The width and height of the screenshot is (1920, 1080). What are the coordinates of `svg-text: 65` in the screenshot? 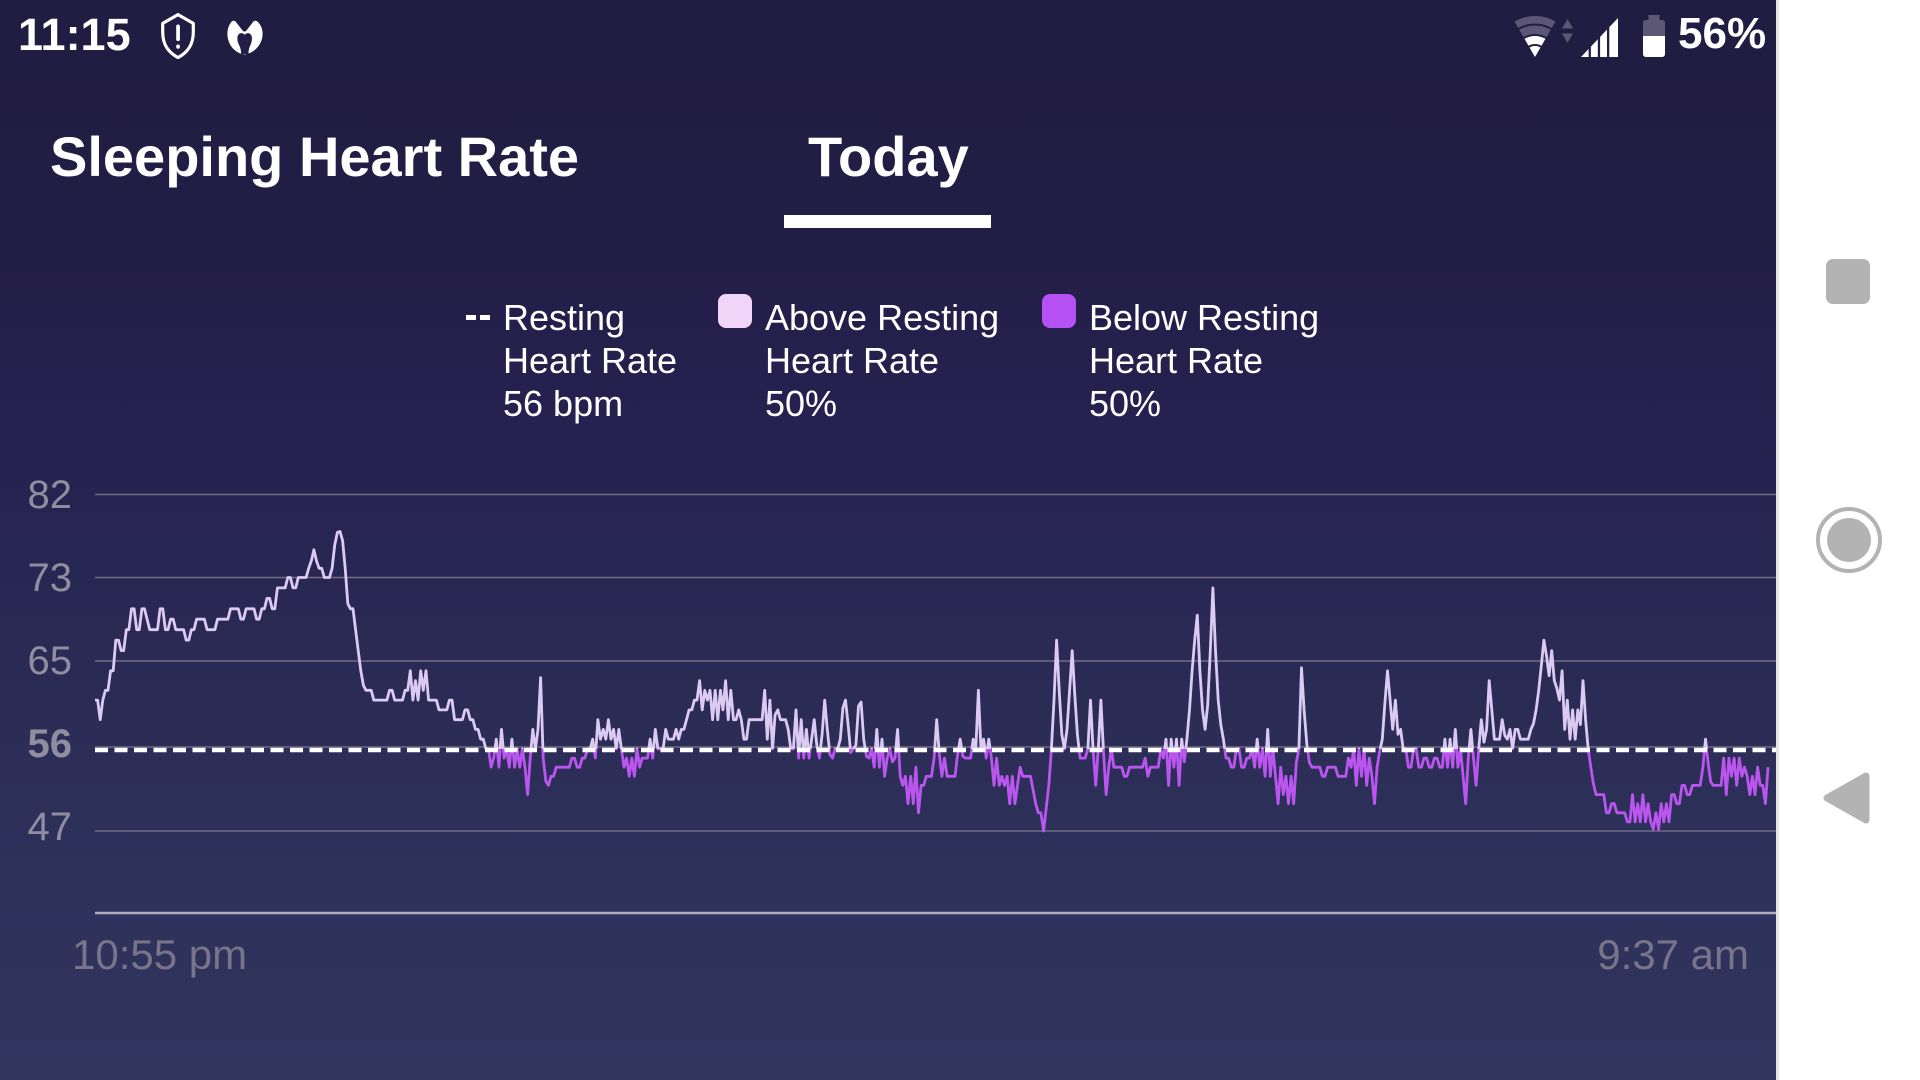 It's located at (50, 661).